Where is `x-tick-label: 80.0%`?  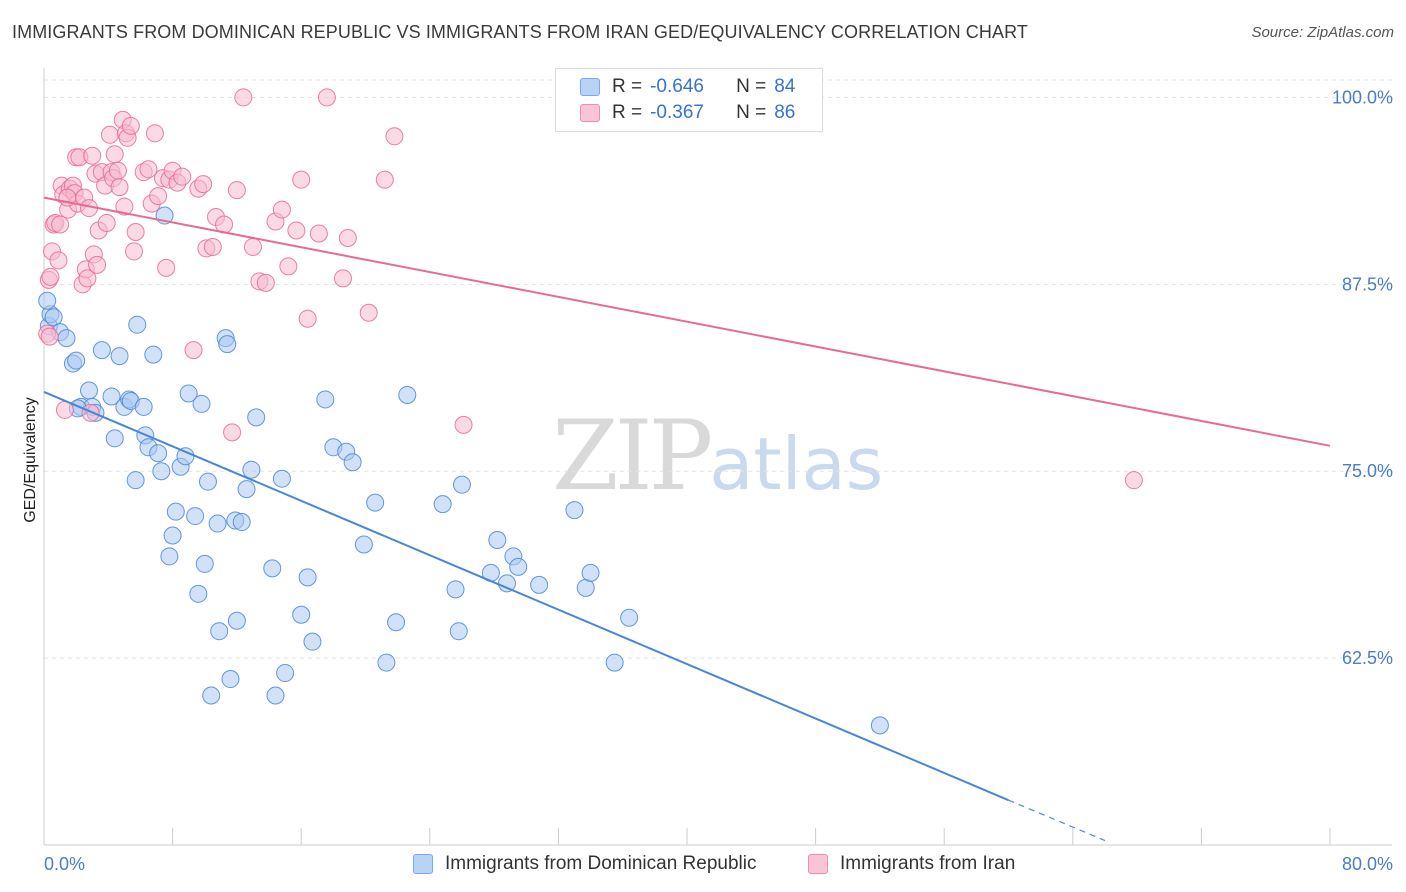 x-tick-label: 80.0% is located at coordinates (1367, 864).